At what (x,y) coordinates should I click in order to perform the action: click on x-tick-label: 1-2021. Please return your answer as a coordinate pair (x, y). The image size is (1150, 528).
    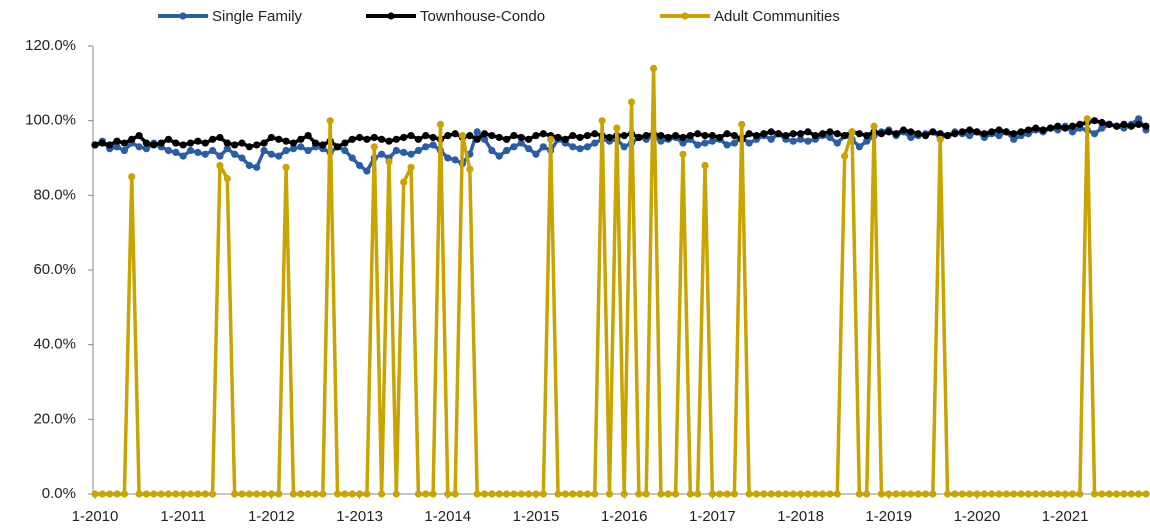
    Looking at the image, I should click on (1065, 516).